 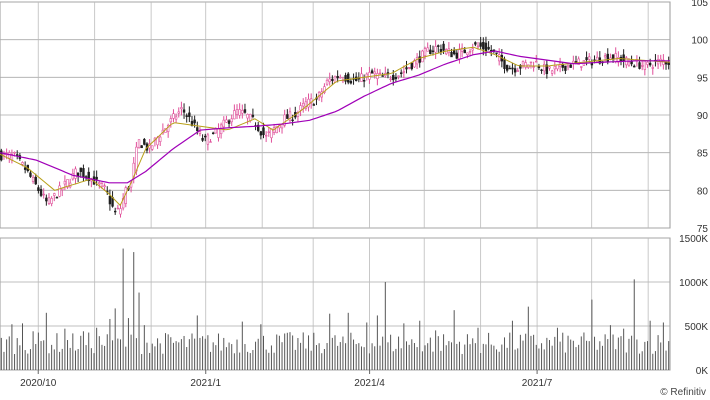 I want to click on price-y-tick-label: 95, so click(x=703, y=78).